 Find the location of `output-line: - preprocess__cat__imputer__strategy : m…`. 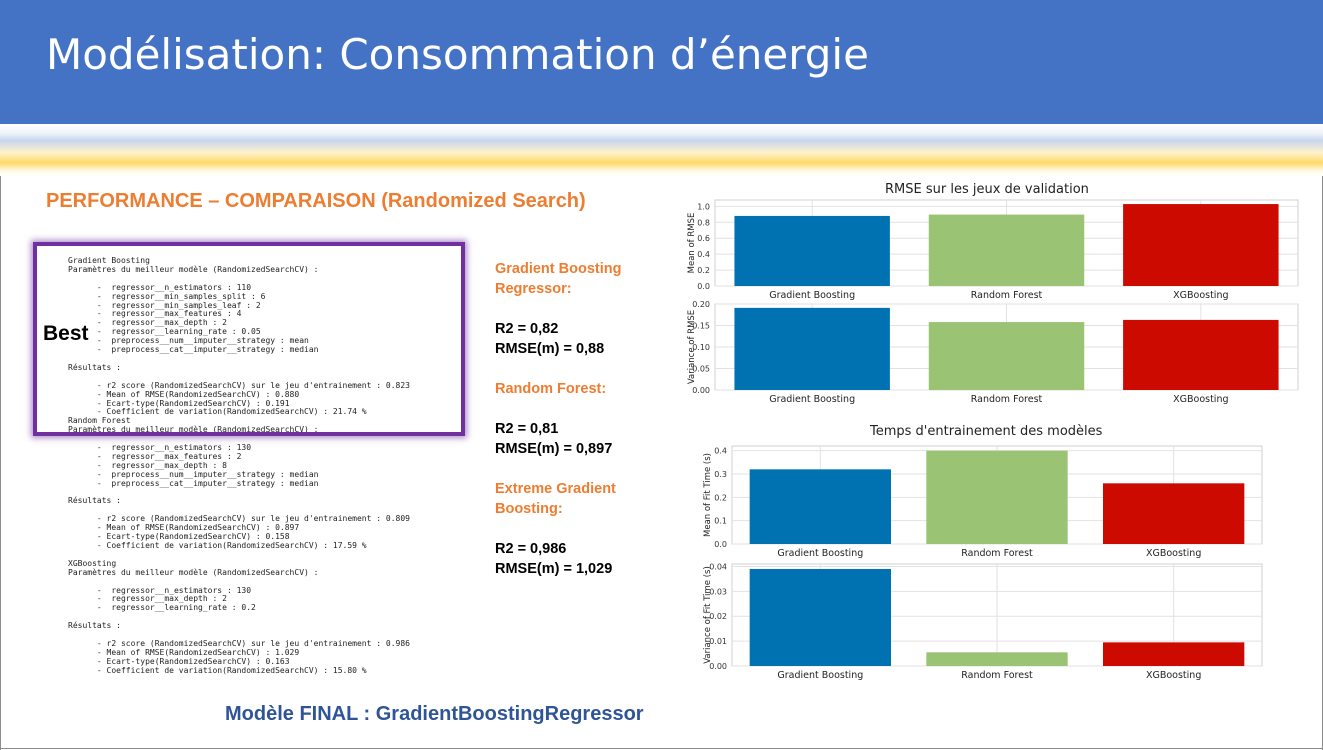

output-line: - preprocess__cat__imputer__strategy : m… is located at coordinates (193, 350).